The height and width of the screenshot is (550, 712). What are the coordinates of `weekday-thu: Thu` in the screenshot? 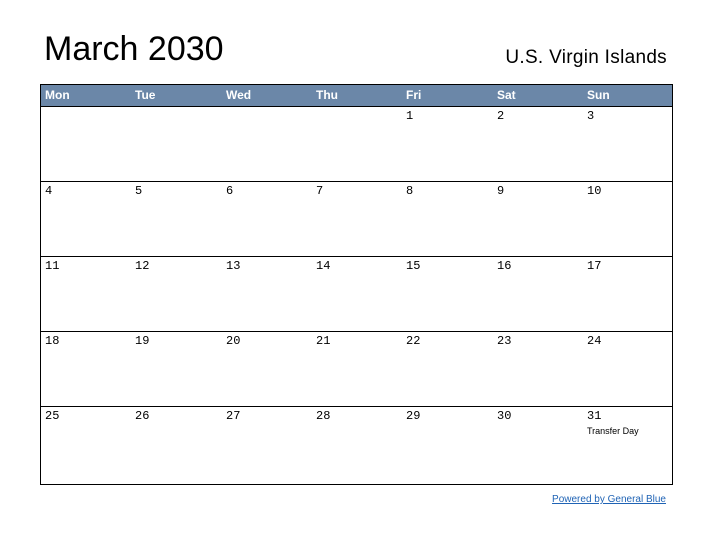 It's located at (327, 95).